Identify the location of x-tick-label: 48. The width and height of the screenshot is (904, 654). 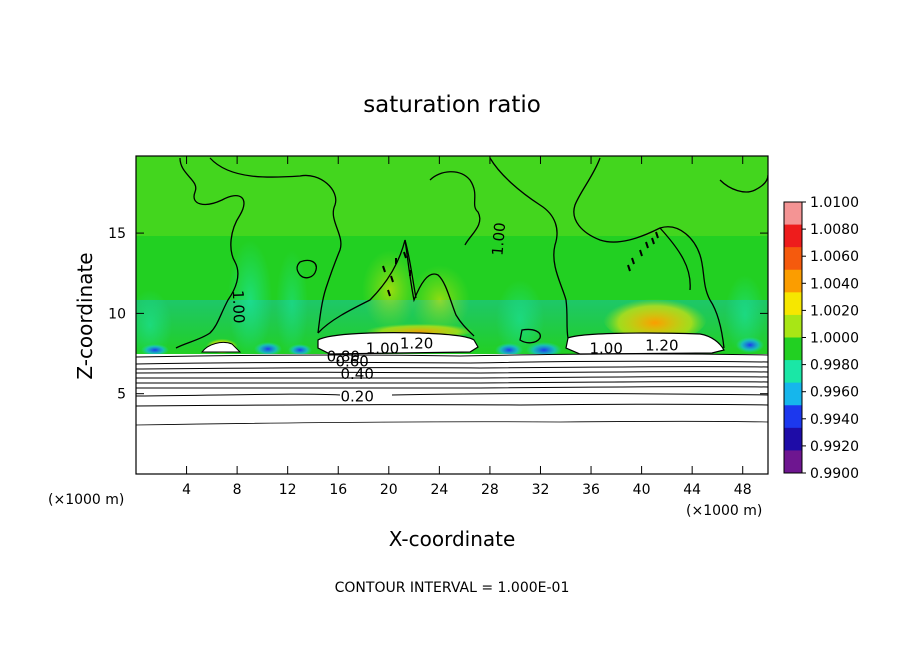
(743, 490).